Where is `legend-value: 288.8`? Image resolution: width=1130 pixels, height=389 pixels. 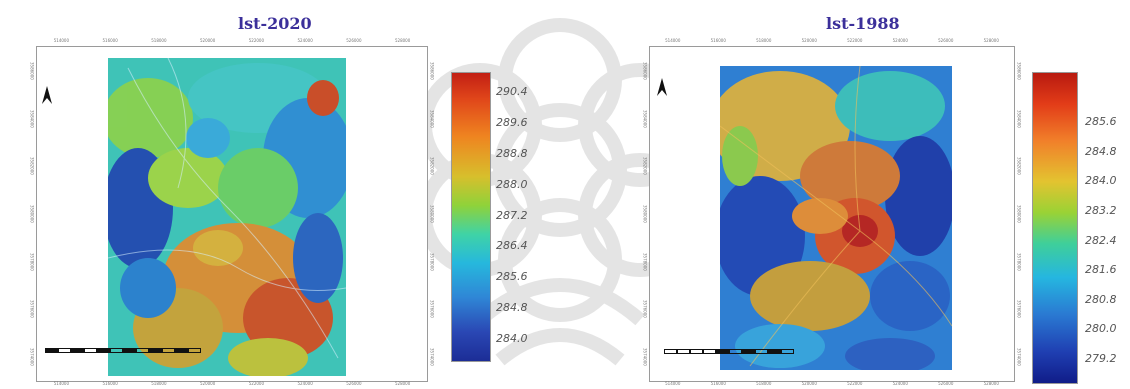 legend-value: 288.8 is located at coordinates (512, 153).